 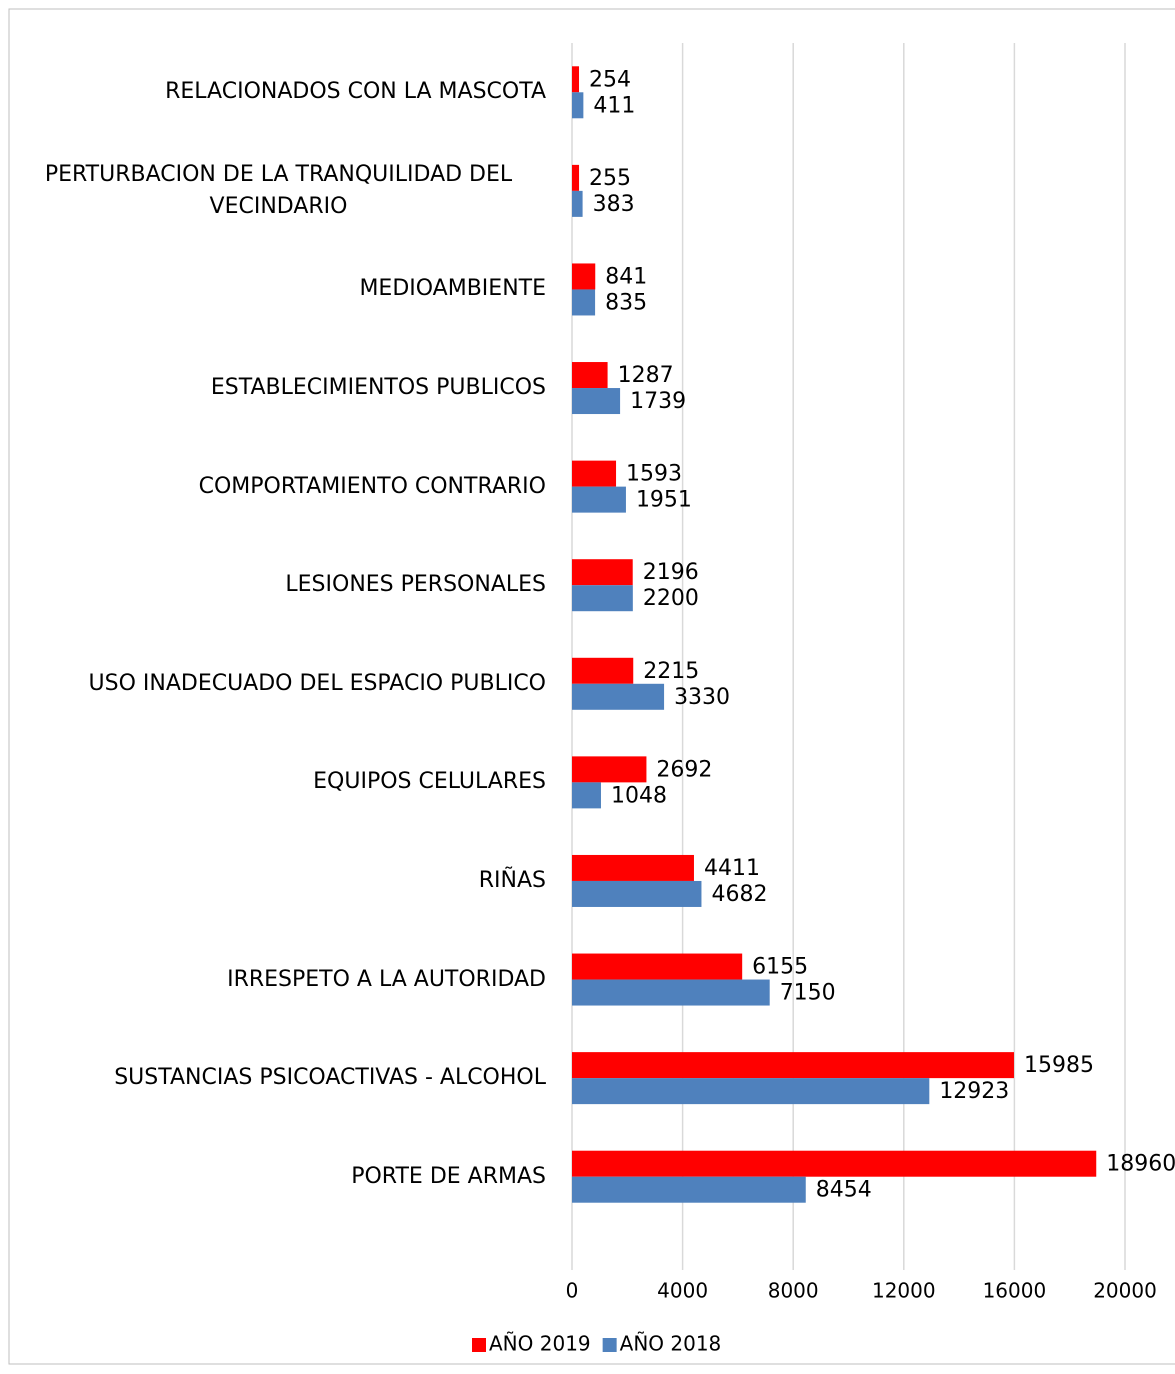 What do you see at coordinates (386, 979) in the screenshot?
I see `category-label: IRRESPETO A LA AUTORIDAD` at bounding box center [386, 979].